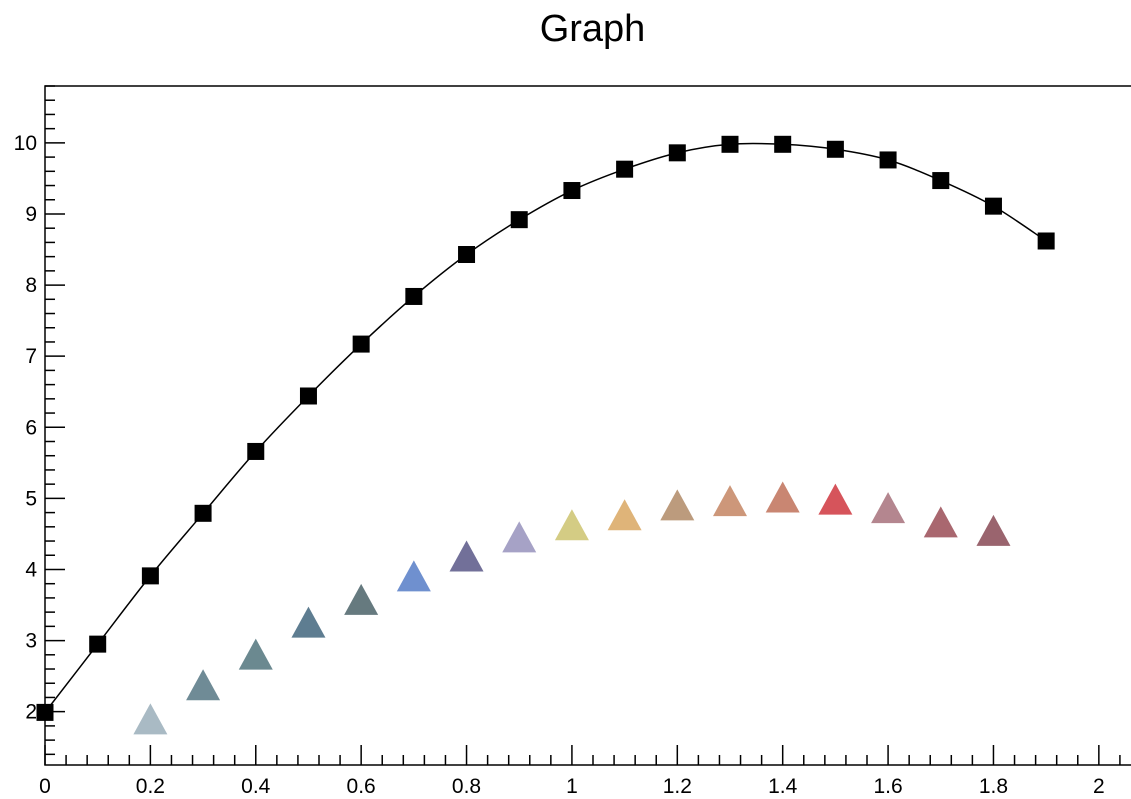 This screenshot has width=1131, height=799. Describe the element at coordinates (592, 29) in the screenshot. I see `chart-title: Graph` at that location.